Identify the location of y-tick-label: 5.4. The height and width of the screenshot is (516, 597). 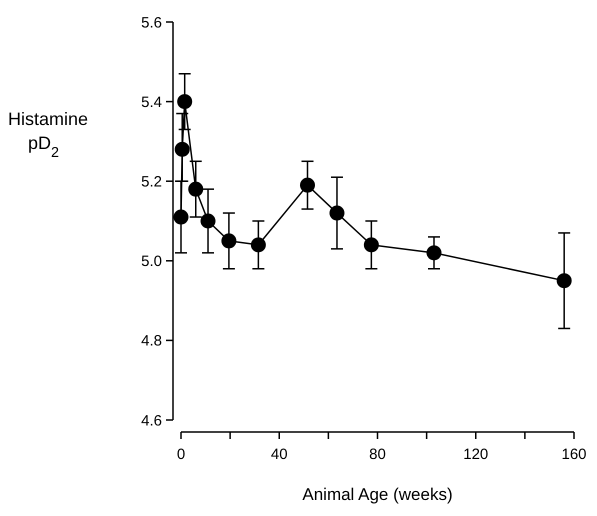
(151, 102).